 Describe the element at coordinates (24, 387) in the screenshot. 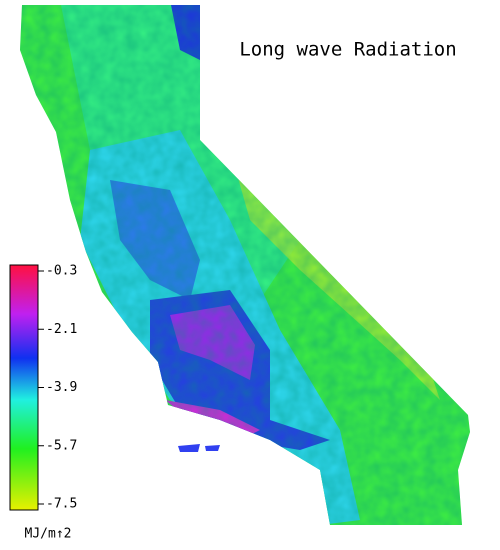

I see `colorbar` at that location.